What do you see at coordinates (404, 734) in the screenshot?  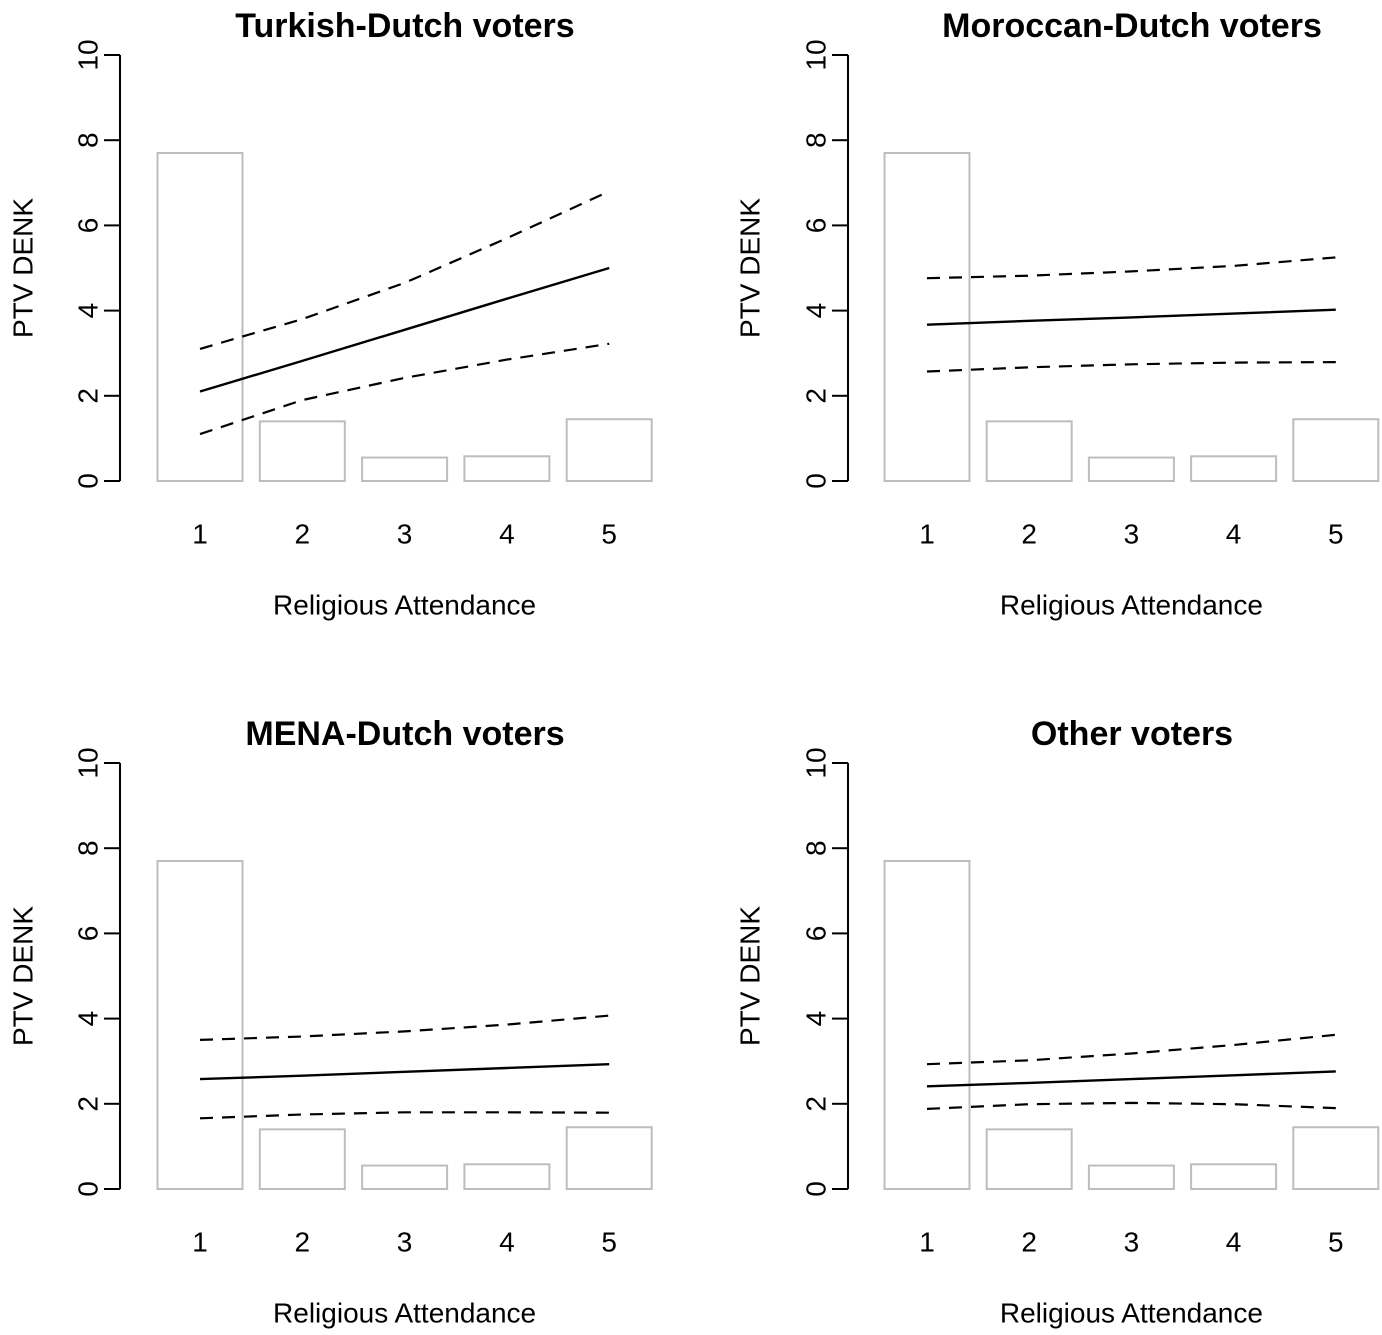 I see `panel-title: MENA-Dutch voters` at bounding box center [404, 734].